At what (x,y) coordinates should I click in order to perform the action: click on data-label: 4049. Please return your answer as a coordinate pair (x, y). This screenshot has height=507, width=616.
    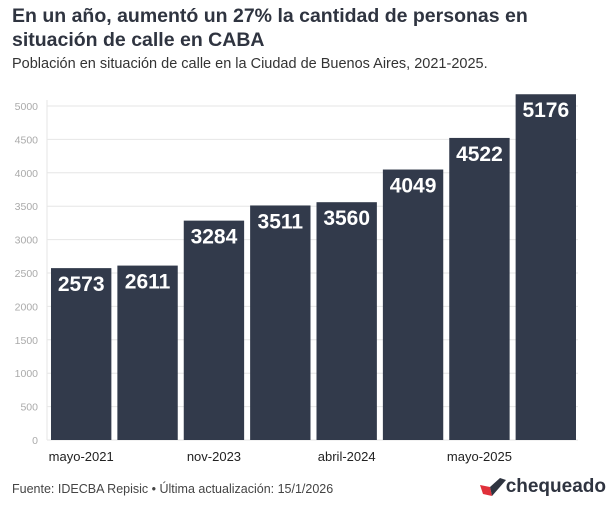
    Looking at the image, I should click on (413, 186).